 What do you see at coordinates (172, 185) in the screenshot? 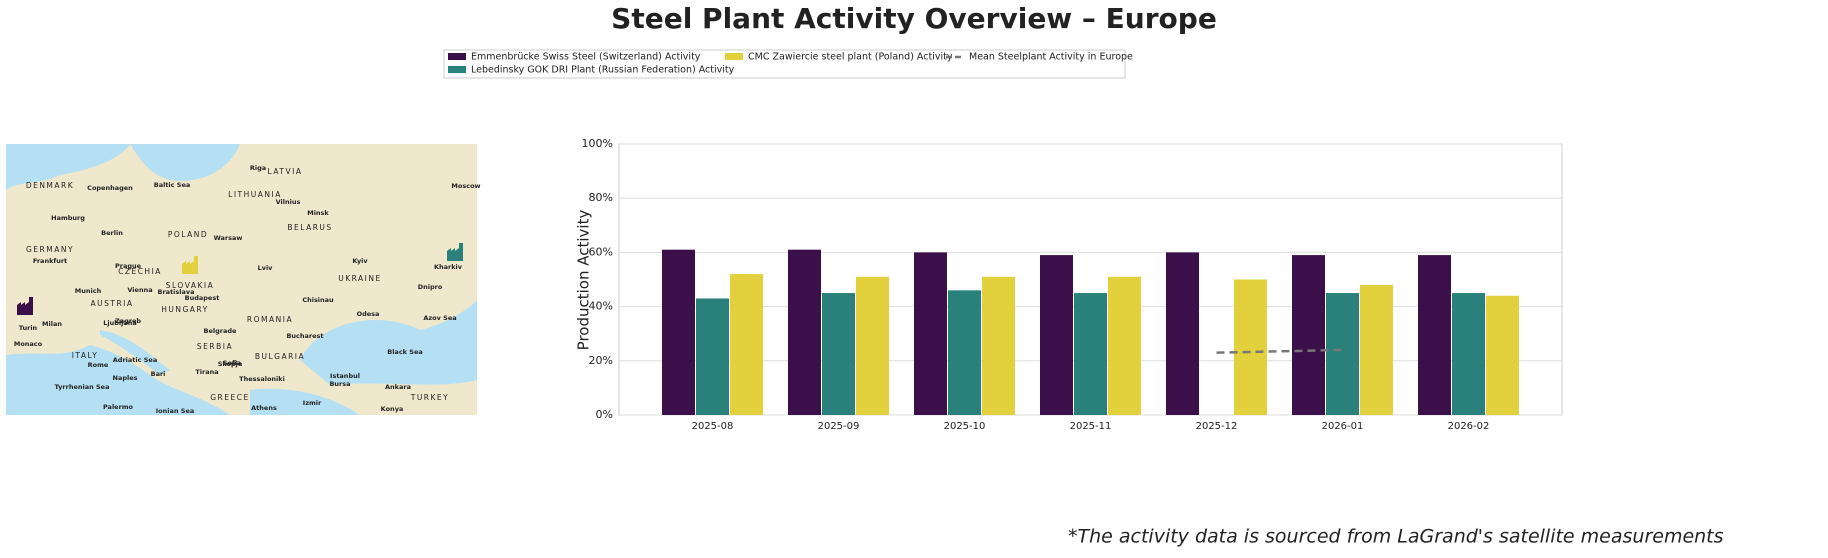
I see `map-label: Baltic Sea` at bounding box center [172, 185].